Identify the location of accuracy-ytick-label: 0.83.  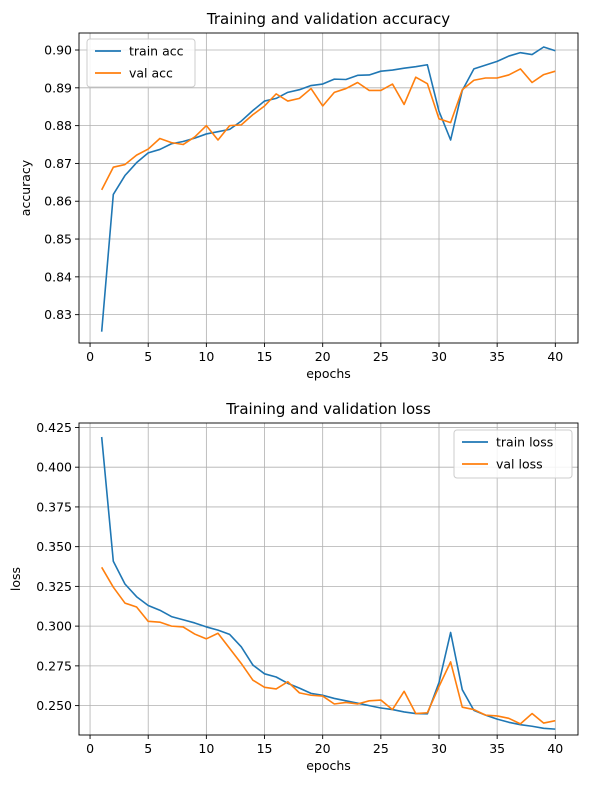
(58, 314).